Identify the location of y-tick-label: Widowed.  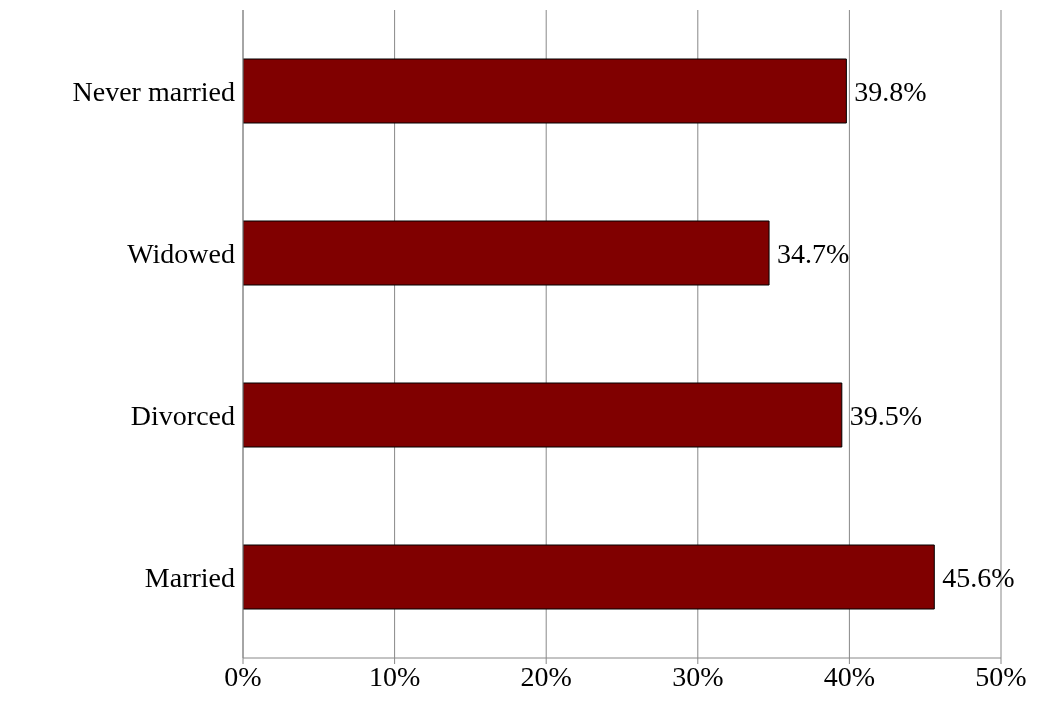
(181, 253).